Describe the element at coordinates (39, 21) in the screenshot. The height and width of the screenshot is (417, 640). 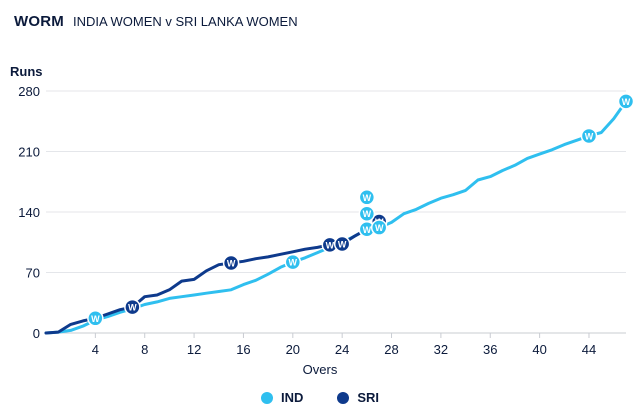
I see `chart-title: WORM` at that location.